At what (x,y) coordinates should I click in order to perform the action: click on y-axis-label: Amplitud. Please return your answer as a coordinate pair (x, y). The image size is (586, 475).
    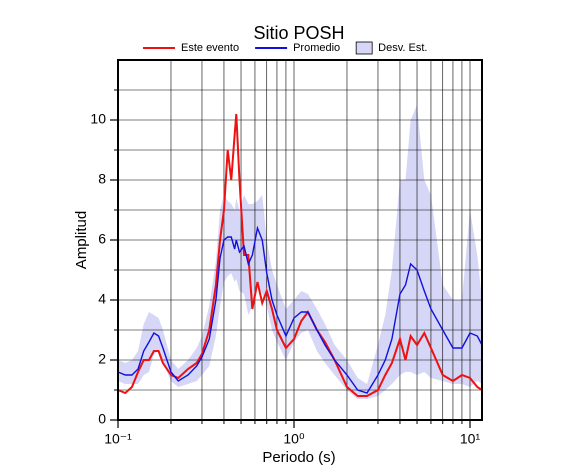
    Looking at the image, I should click on (81, 240).